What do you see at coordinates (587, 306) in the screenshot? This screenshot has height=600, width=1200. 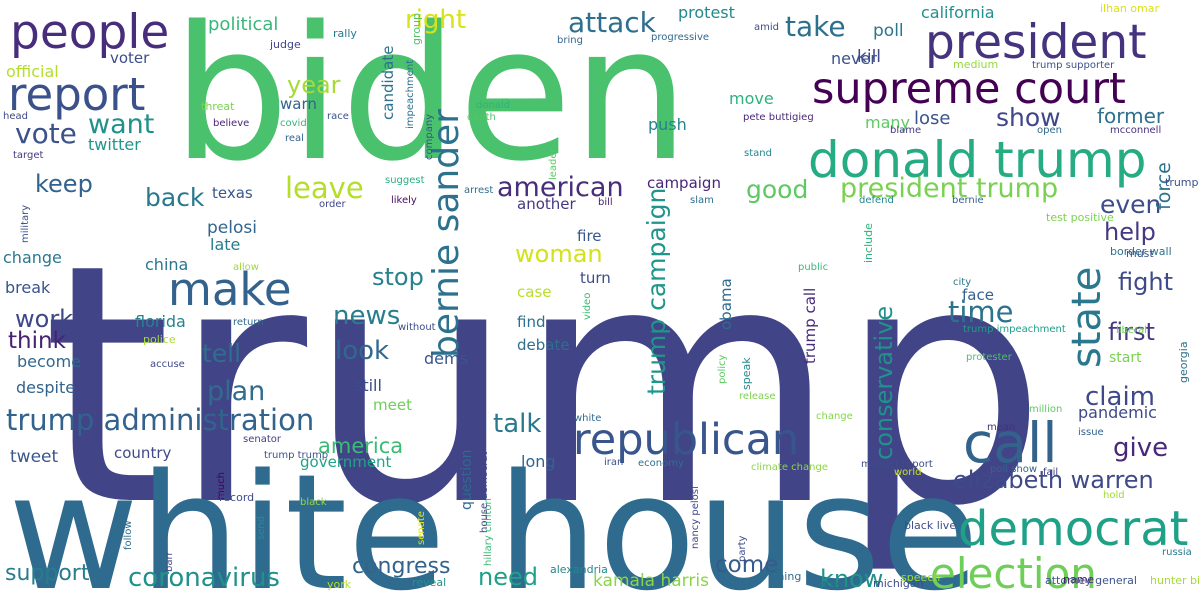 I see `word-video: video` at bounding box center [587, 306].